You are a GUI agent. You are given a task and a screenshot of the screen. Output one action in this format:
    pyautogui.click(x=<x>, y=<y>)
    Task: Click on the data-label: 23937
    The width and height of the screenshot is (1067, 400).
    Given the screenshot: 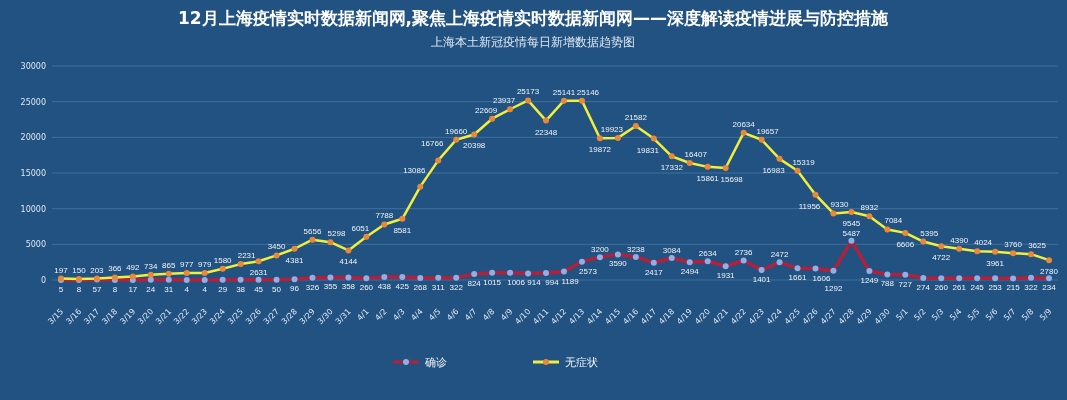 What is the action you would take?
    pyautogui.click(x=504, y=101)
    